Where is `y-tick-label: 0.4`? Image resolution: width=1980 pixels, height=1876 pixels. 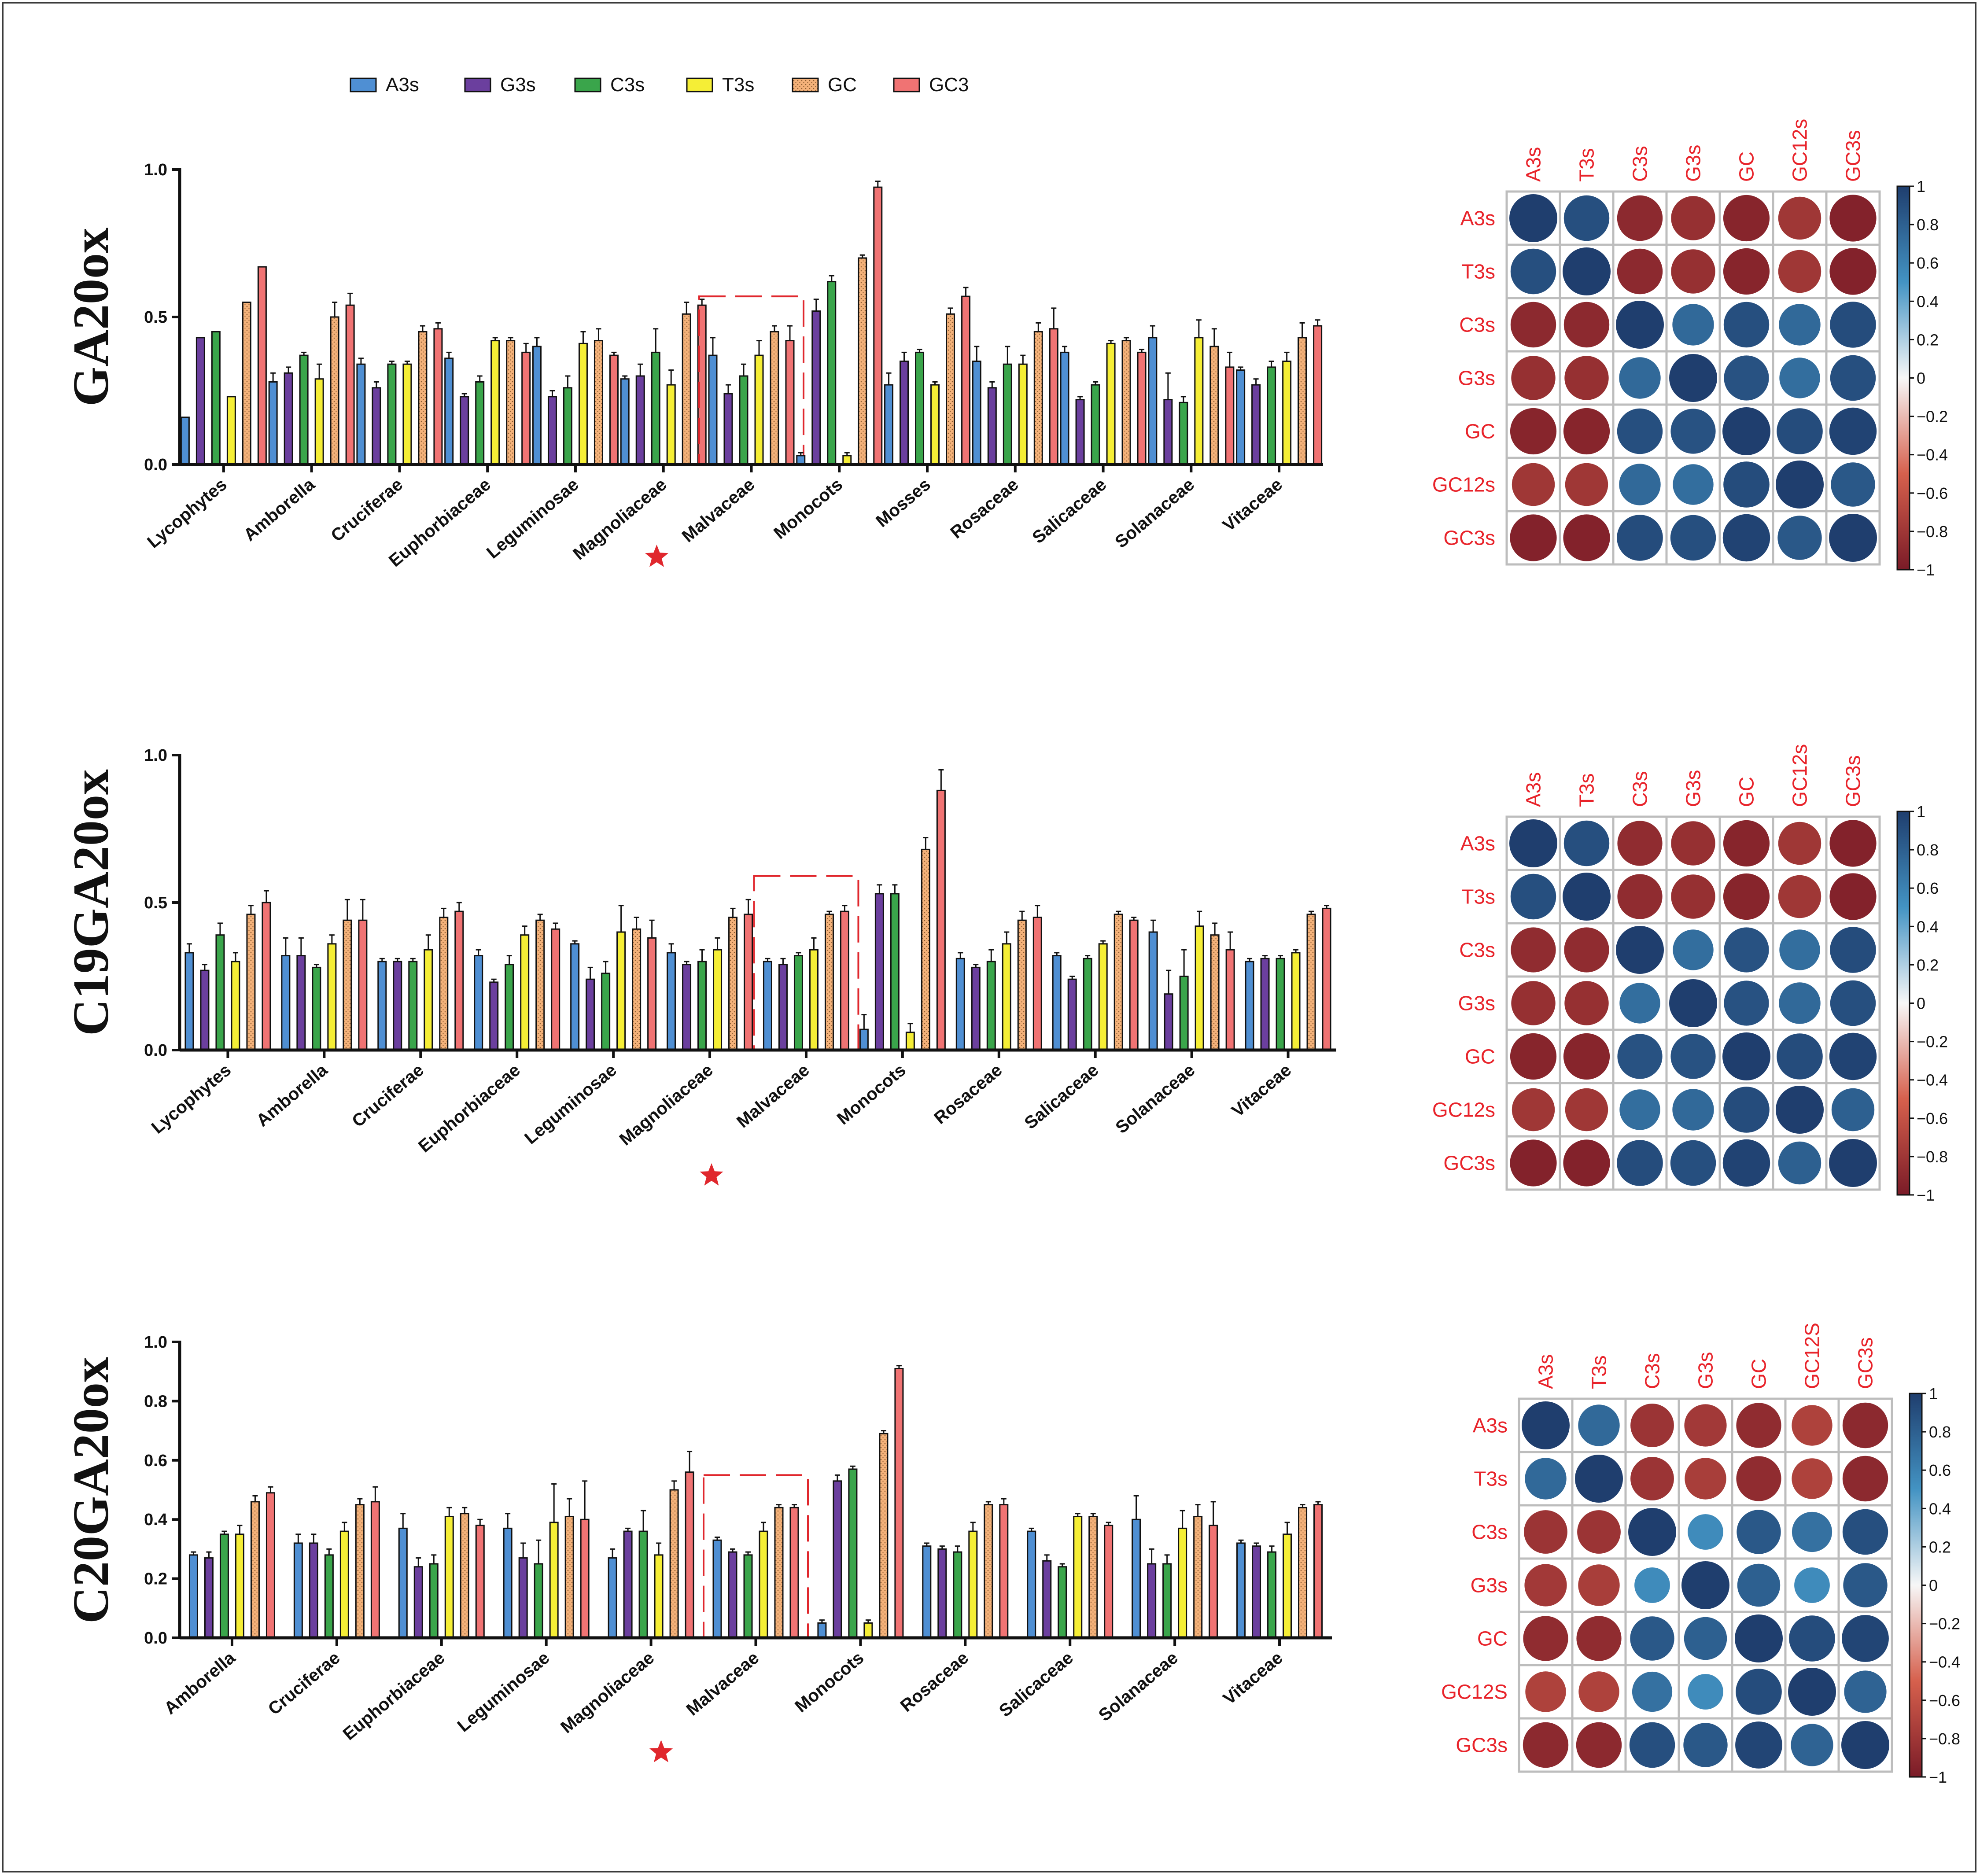
y-tick-label: 0.4 is located at coordinates (155, 1520).